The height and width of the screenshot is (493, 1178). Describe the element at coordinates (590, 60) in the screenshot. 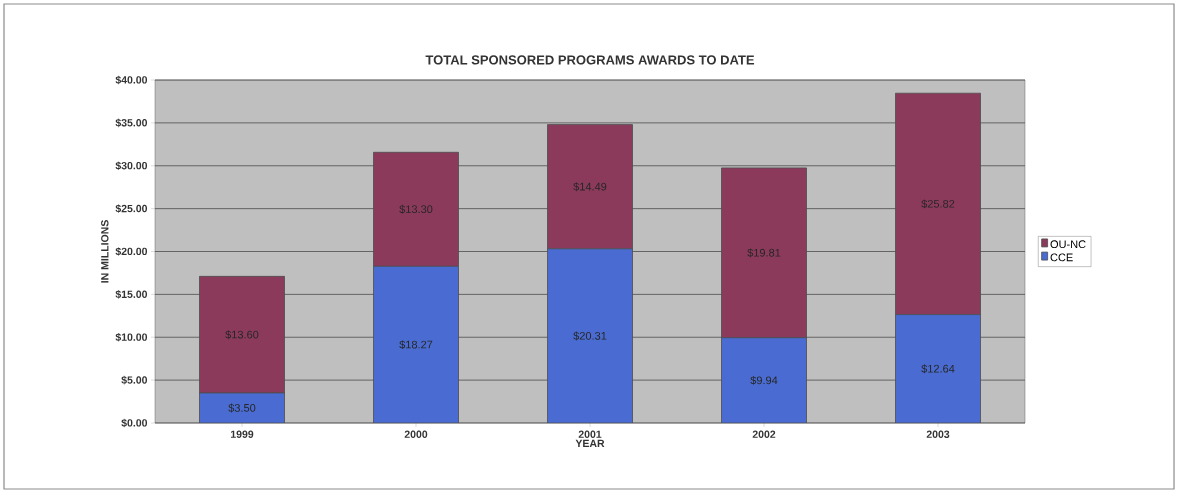

I see `chart-title: TOTAL SPONSORED PROGRAMS AWARDS TO DATE` at that location.